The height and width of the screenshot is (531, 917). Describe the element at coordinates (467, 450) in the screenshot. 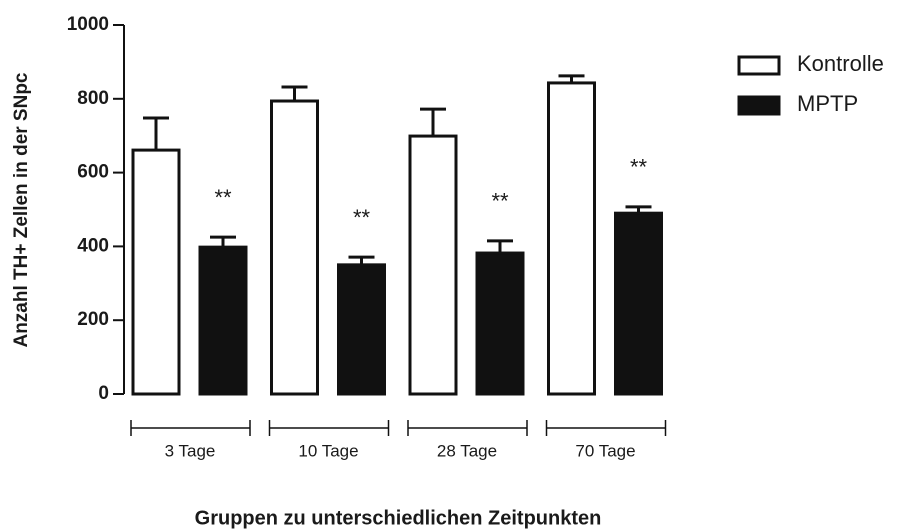

I see `x-tick-label: 28 Tage` at that location.